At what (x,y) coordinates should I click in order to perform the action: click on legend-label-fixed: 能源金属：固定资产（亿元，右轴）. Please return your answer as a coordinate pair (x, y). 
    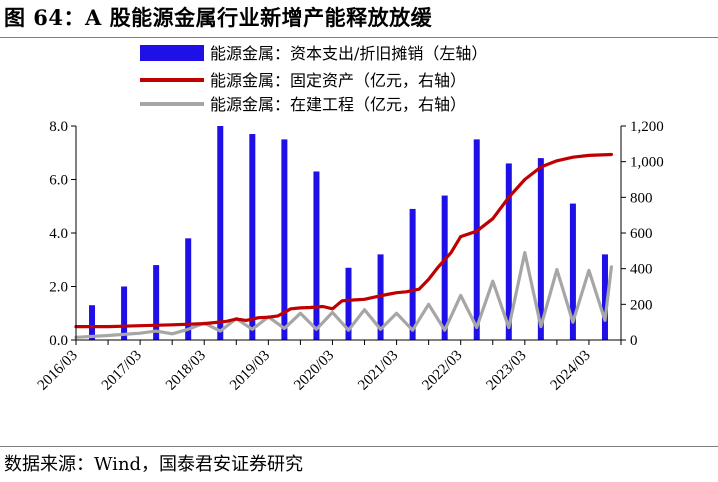
    Looking at the image, I should click on (338, 80).